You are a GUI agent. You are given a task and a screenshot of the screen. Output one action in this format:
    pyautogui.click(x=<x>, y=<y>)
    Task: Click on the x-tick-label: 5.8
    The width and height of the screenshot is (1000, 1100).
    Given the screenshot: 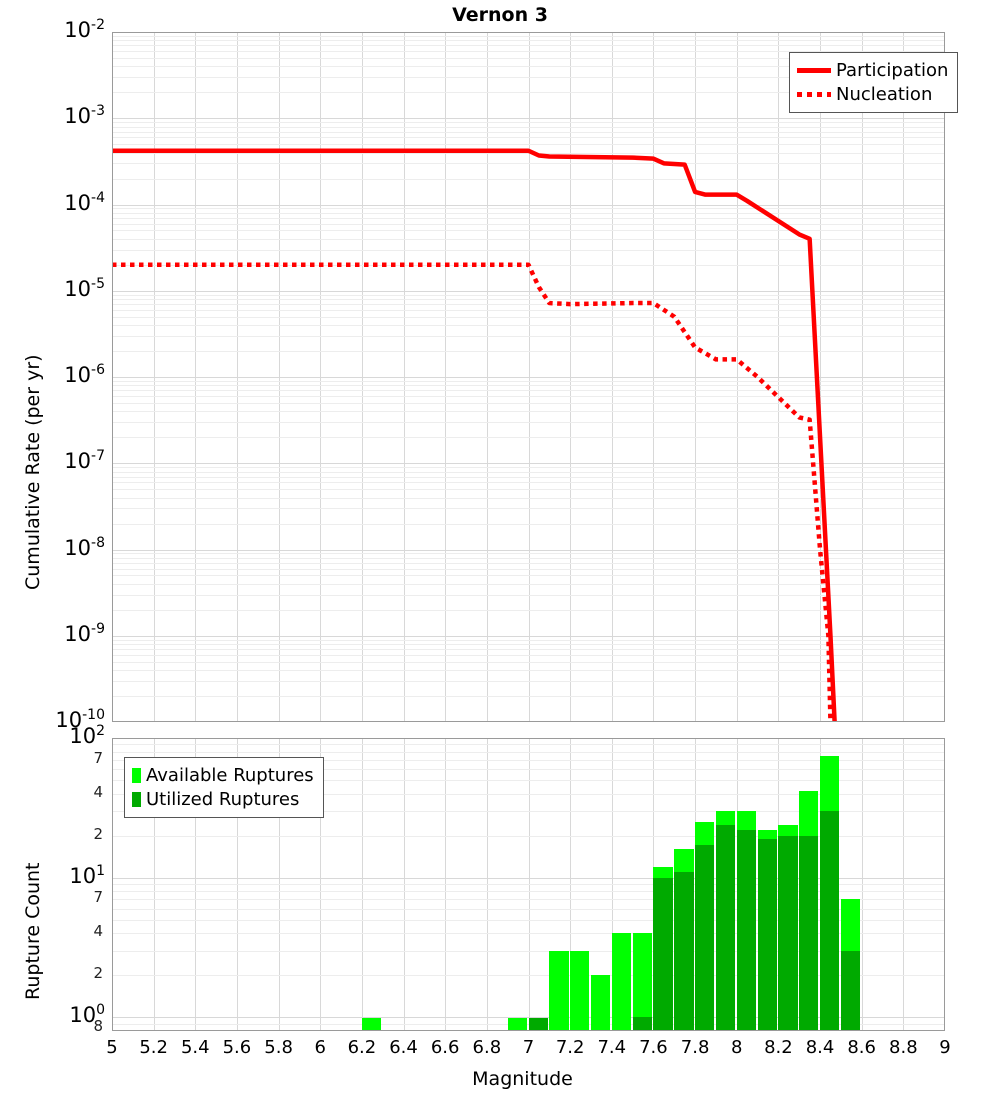 What is the action you would take?
    pyautogui.click(x=278, y=1047)
    